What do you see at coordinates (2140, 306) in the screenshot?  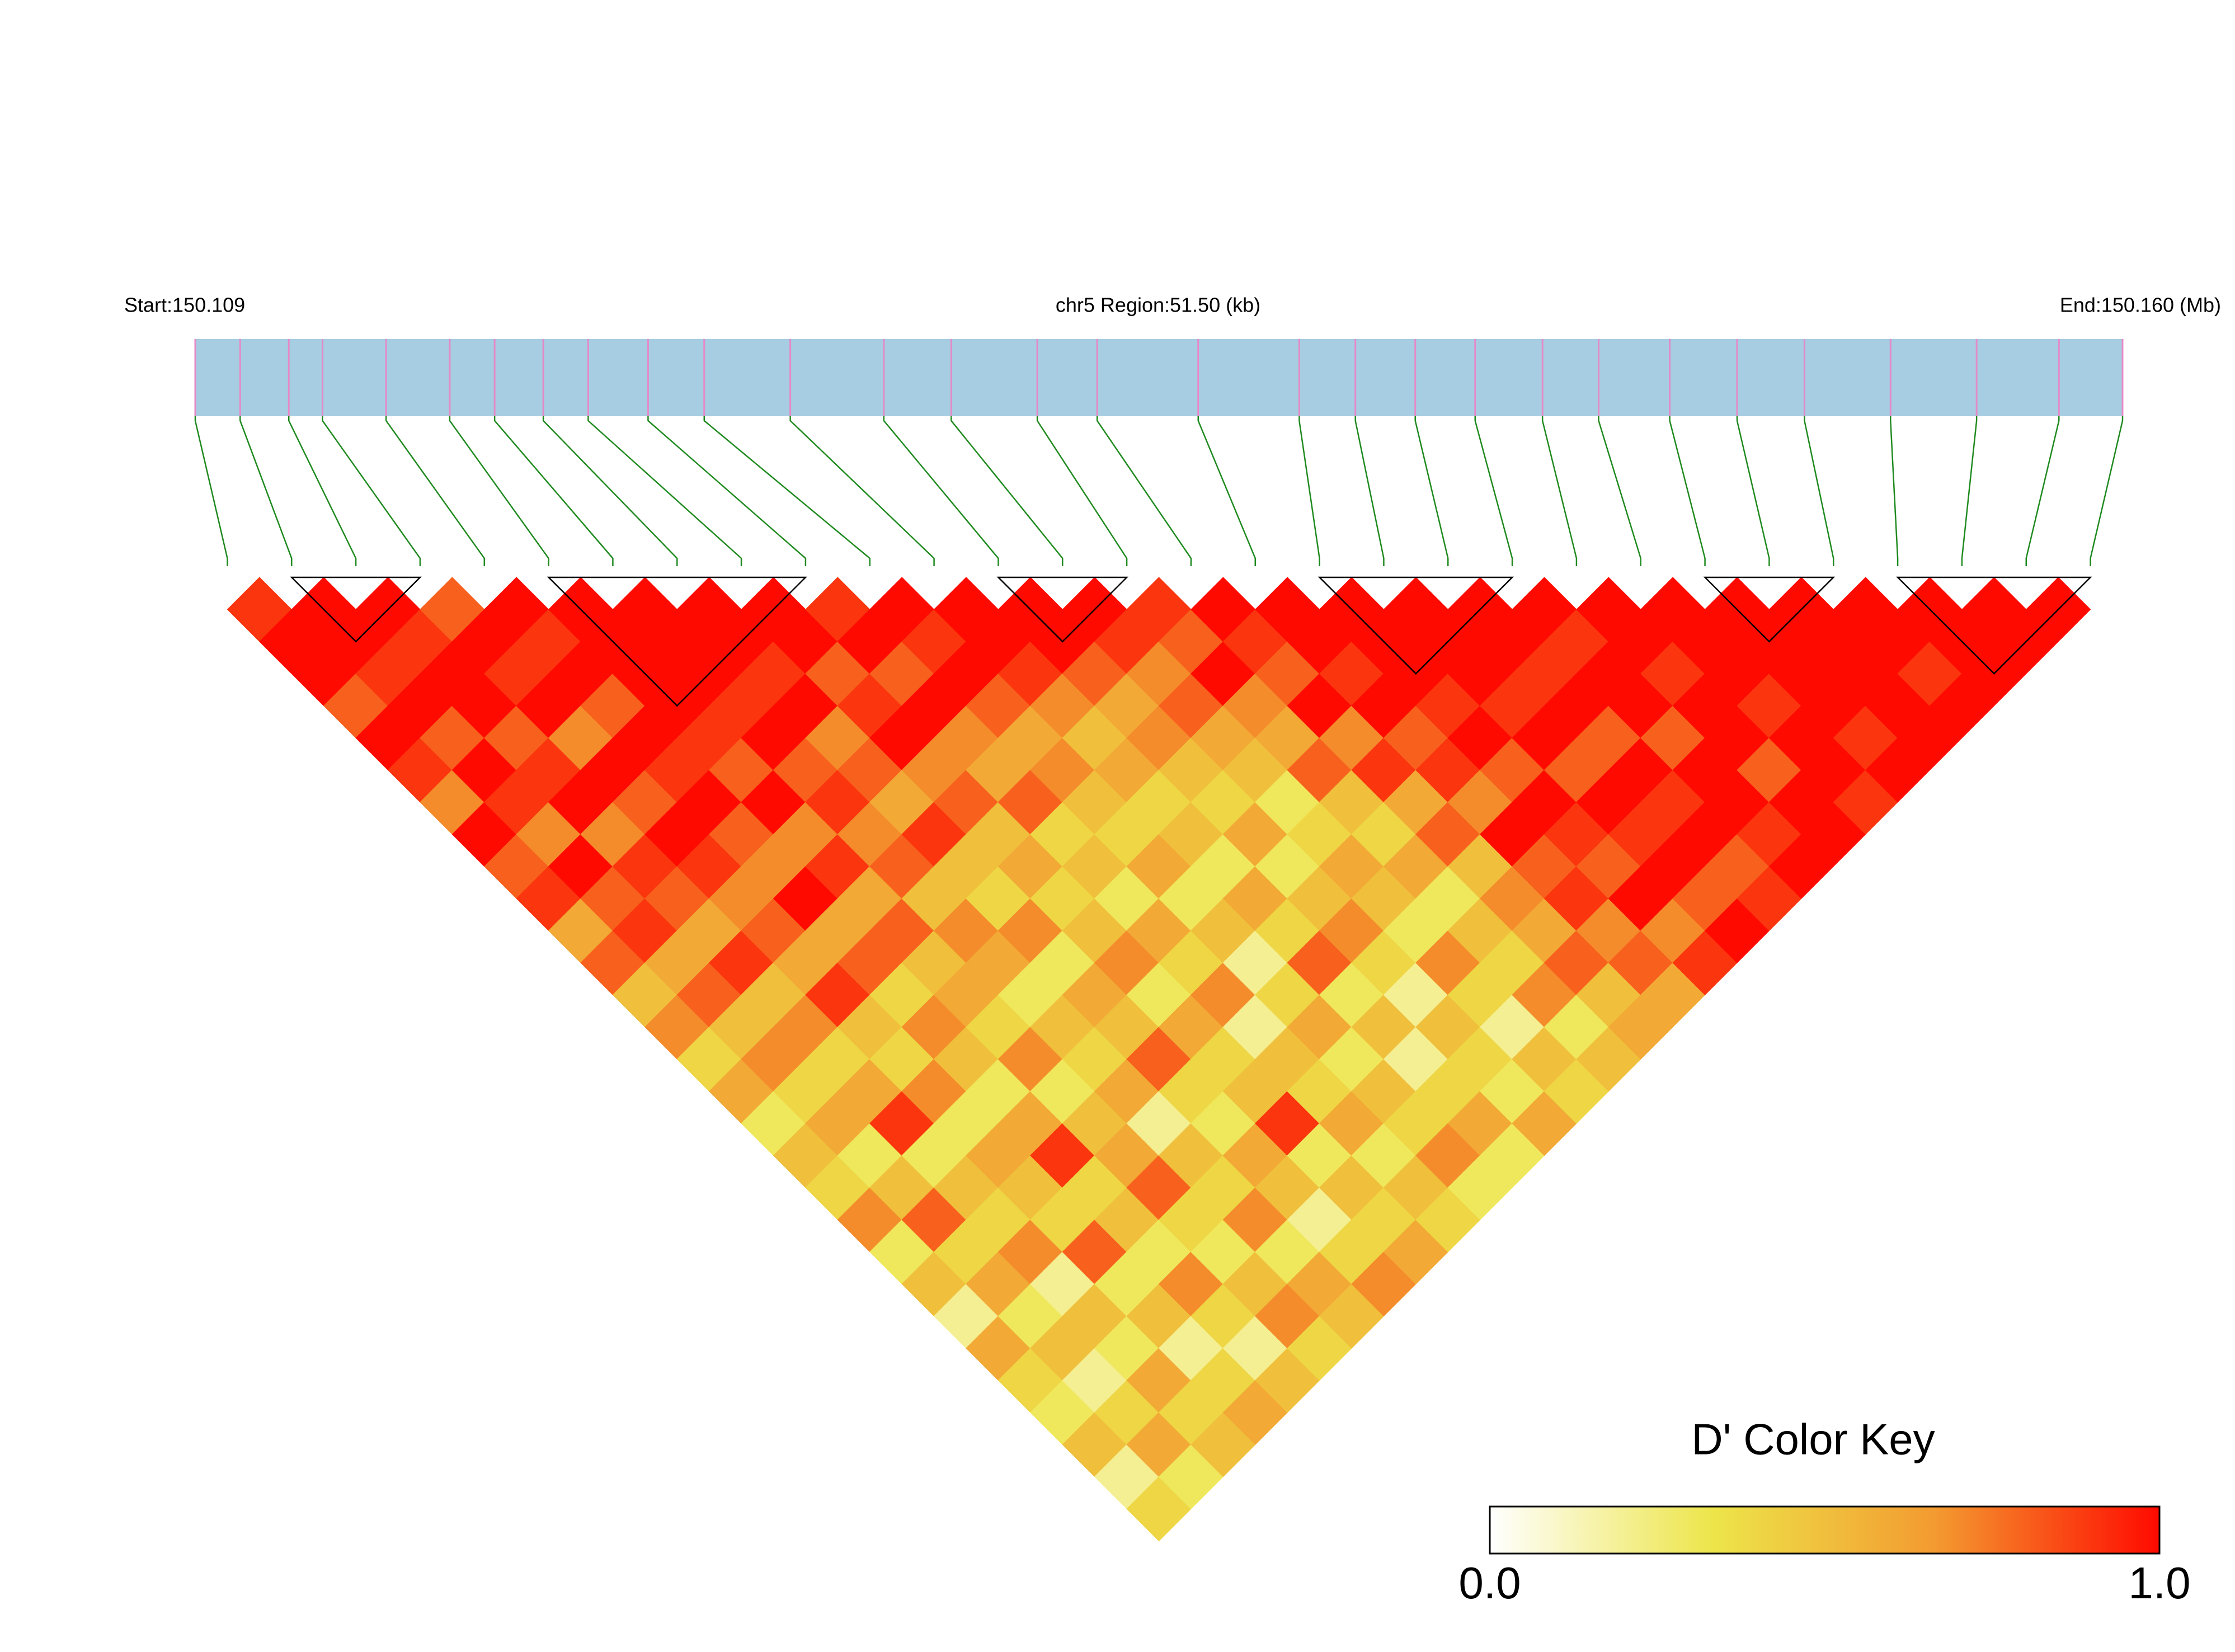 I see `end-label: End:150.160 (Mb)` at bounding box center [2140, 306].